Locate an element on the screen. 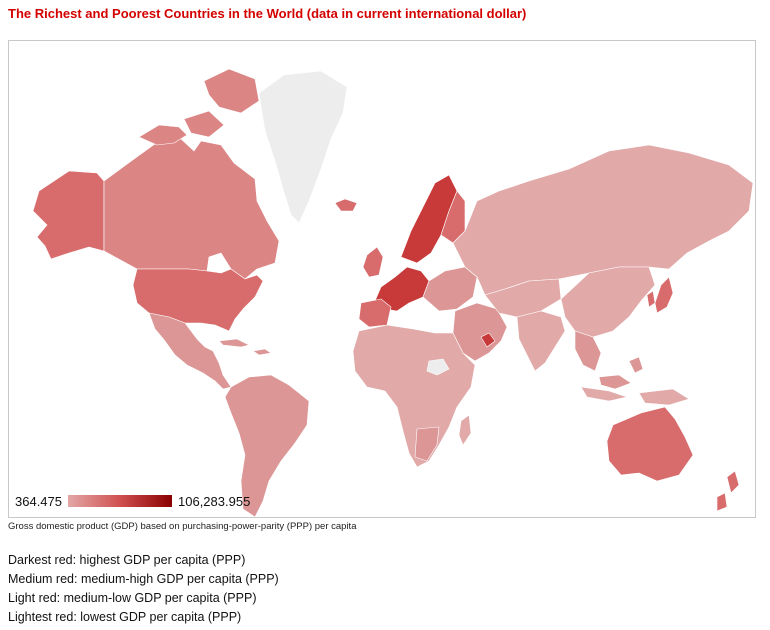 Image resolution: width=770 pixels, height=630 pixels. legend-gradient-bar is located at coordinates (120, 501).